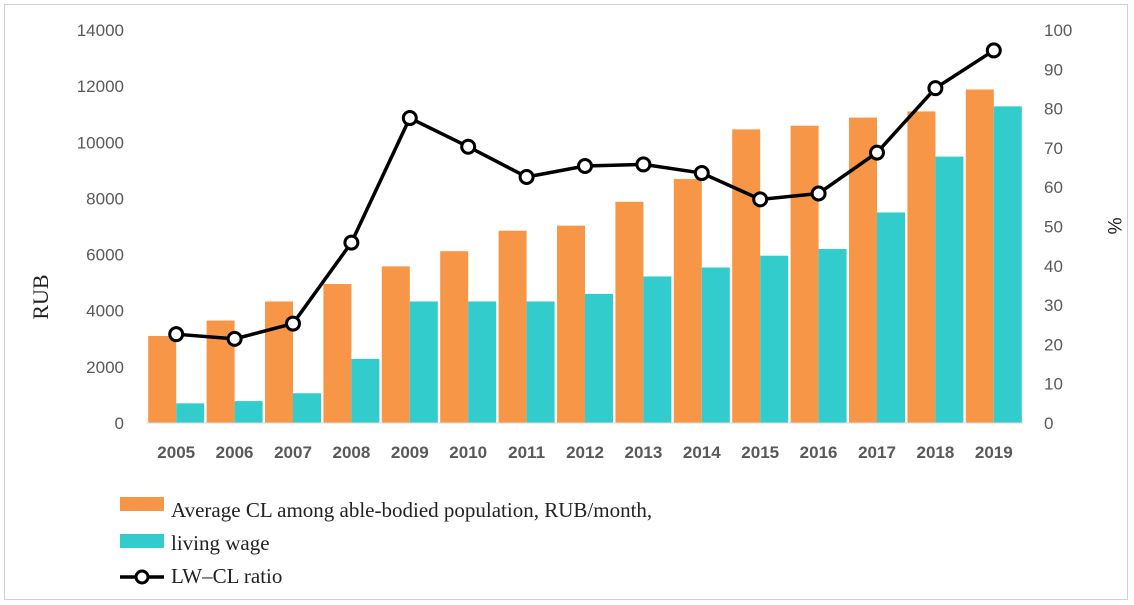  I want to click on bar-avg-cl-2015, so click(746, 276).